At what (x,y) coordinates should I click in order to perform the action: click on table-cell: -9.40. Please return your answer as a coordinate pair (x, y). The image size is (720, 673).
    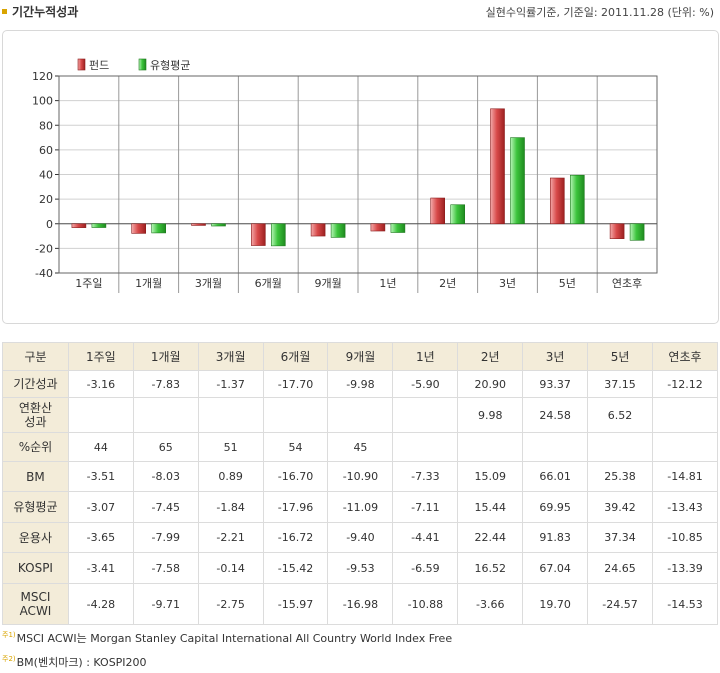
    Looking at the image, I should click on (360, 537).